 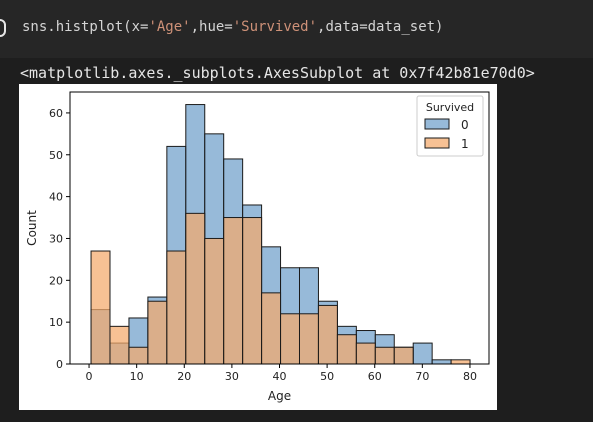 I want to click on y-tick-label-40: 40, so click(x=56, y=197).